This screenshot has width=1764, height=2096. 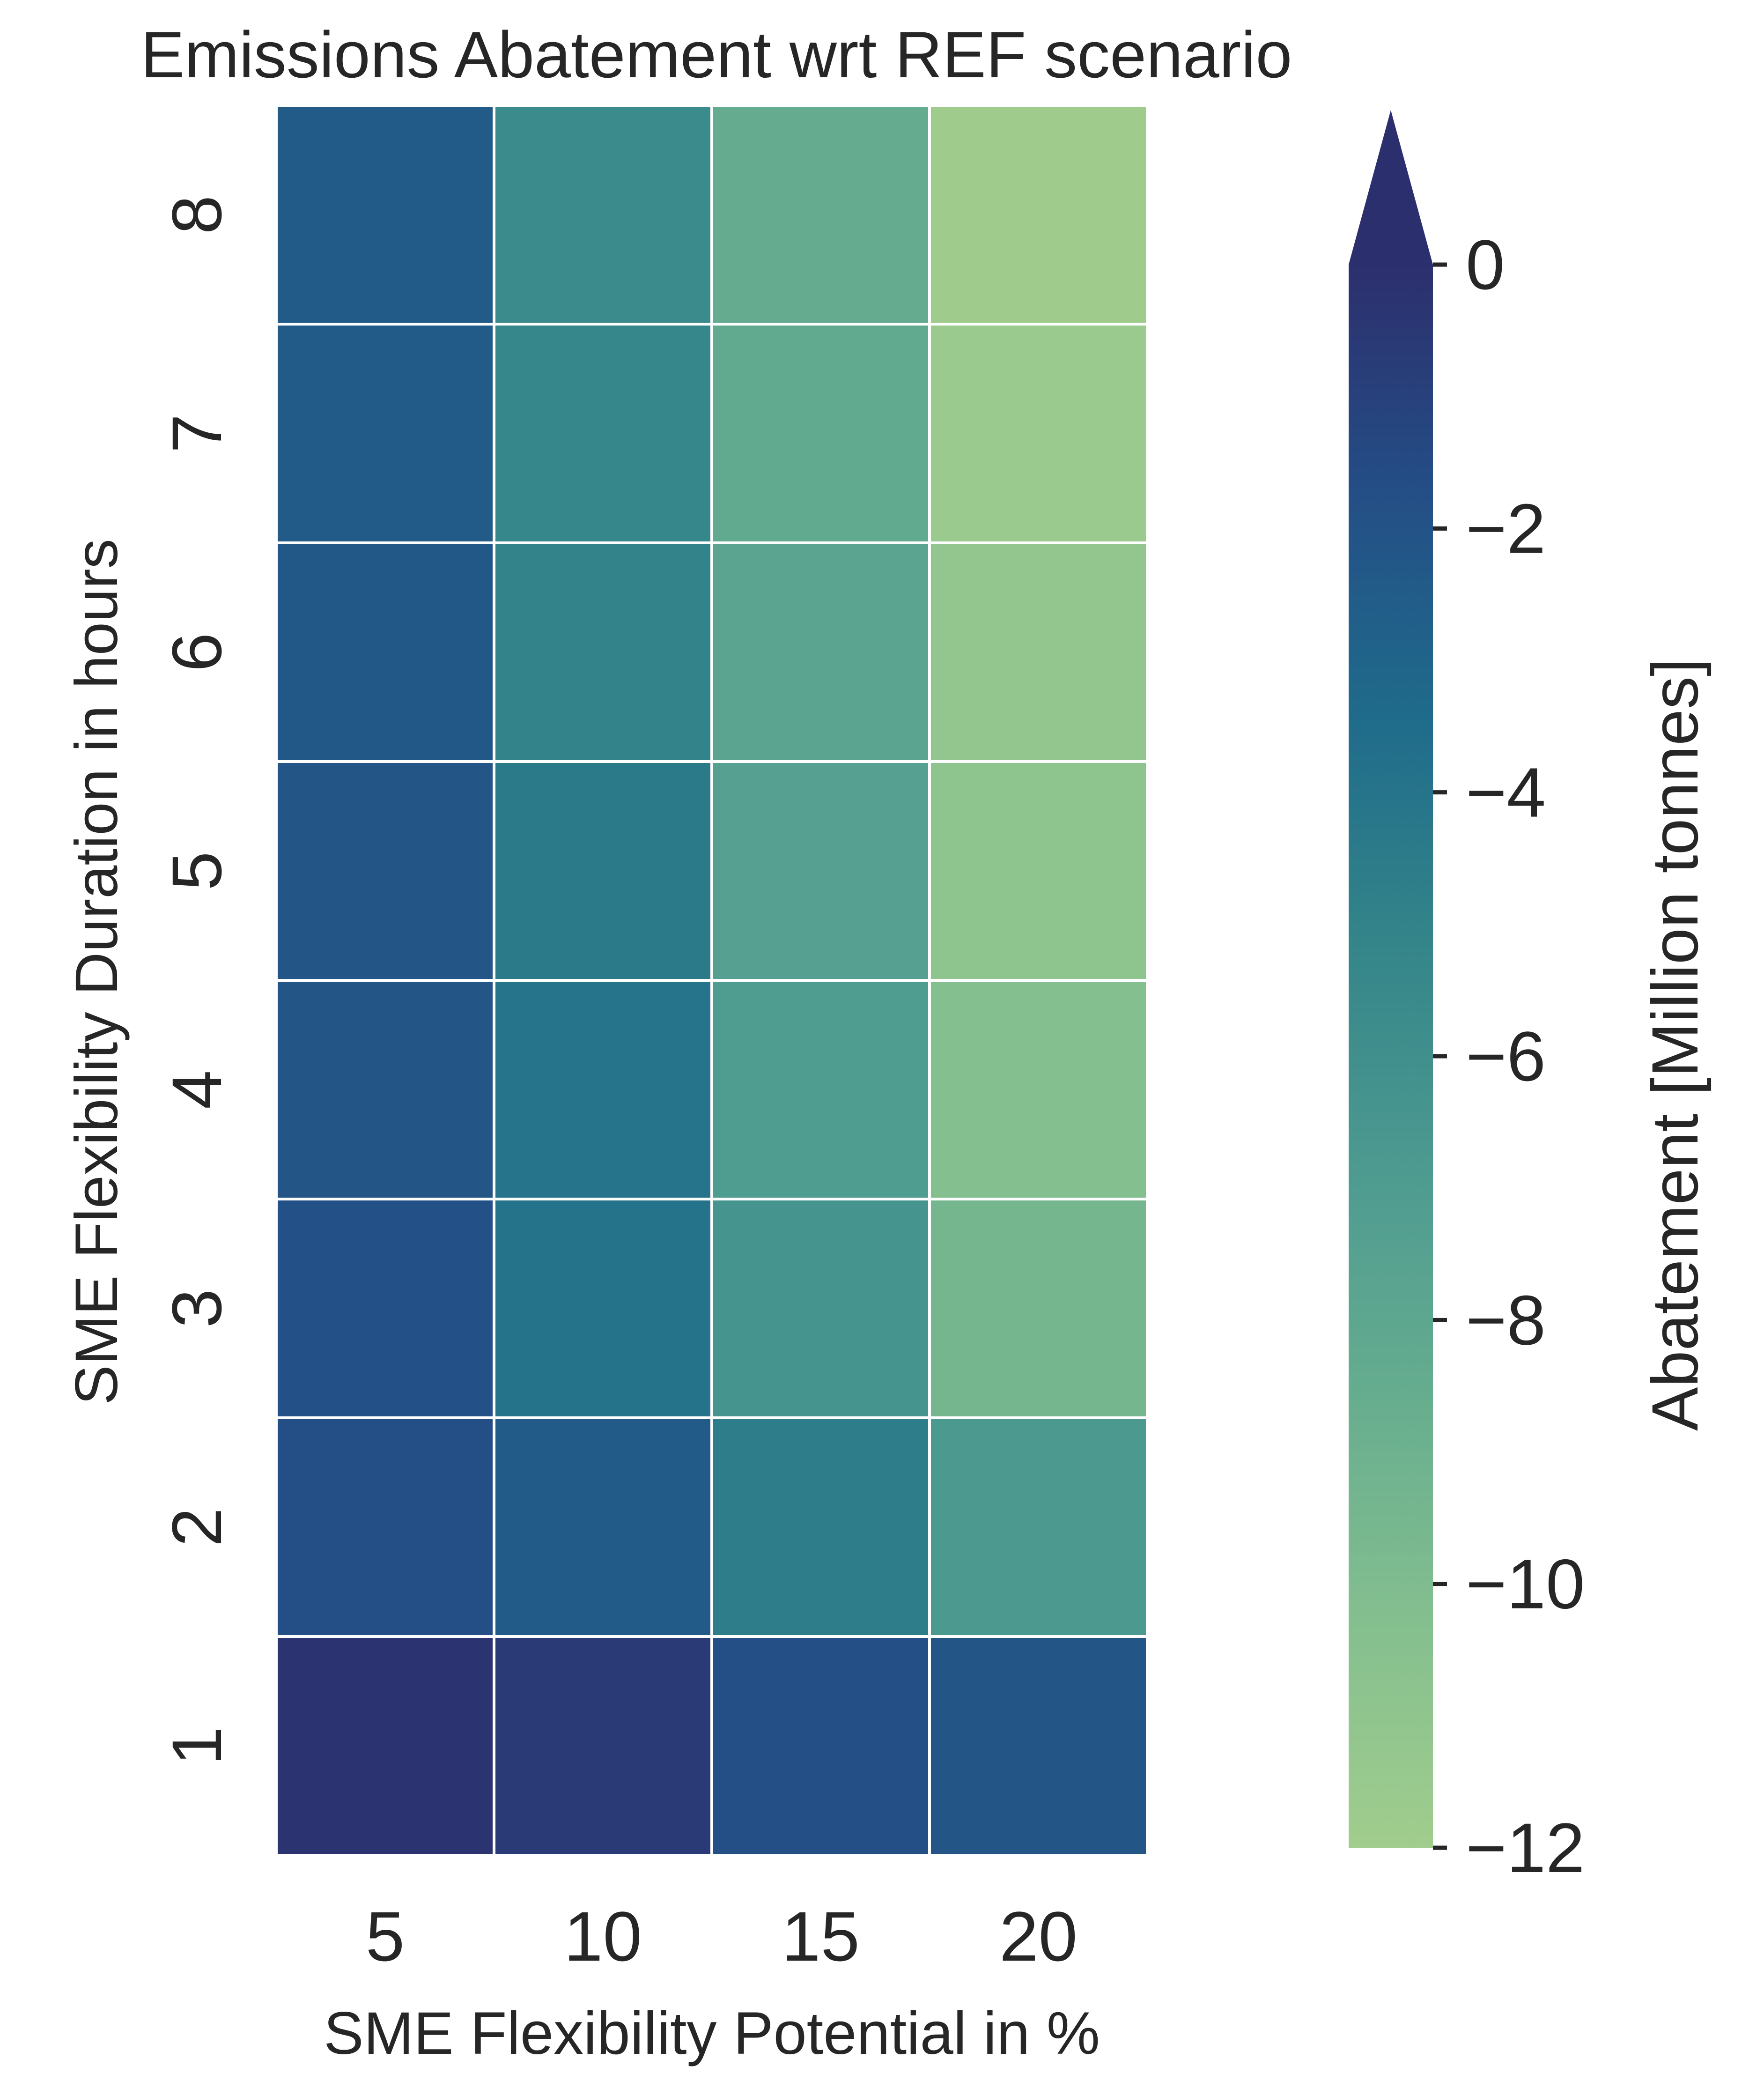 What do you see at coordinates (1506, 1056) in the screenshot?
I see `colorbar-tick-label: −6` at bounding box center [1506, 1056].